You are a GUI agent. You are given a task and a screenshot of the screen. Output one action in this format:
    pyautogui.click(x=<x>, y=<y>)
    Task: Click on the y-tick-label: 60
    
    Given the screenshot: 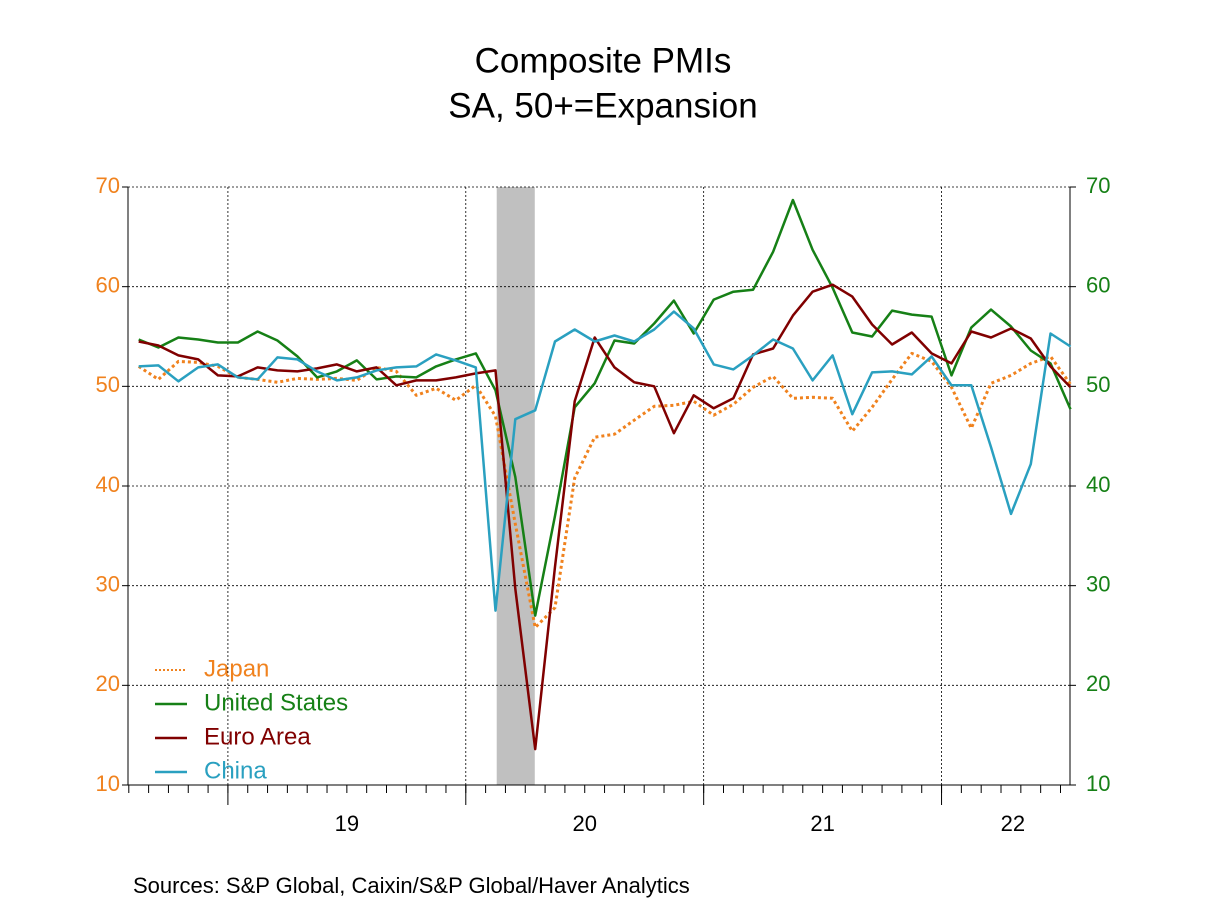 What is the action you would take?
    pyautogui.click(x=108, y=284)
    